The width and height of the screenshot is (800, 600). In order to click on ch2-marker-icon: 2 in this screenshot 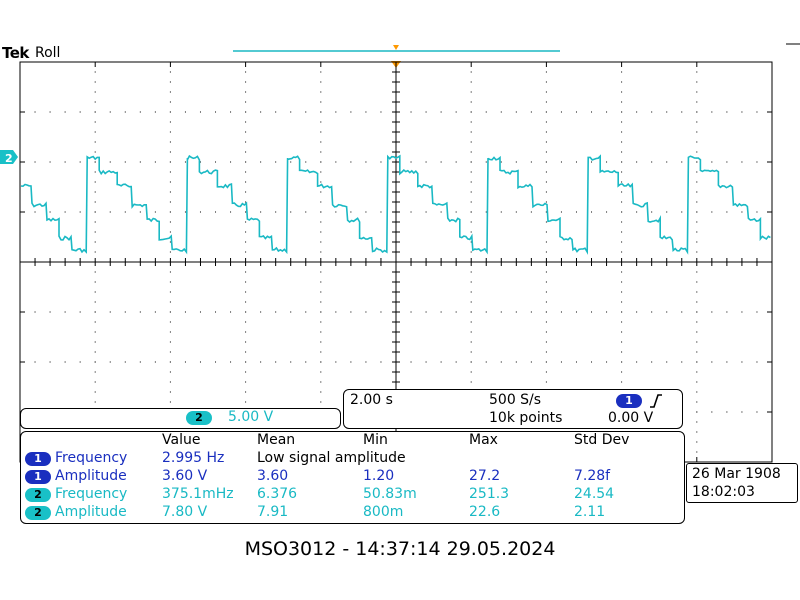, I will do `click(9, 157)`.